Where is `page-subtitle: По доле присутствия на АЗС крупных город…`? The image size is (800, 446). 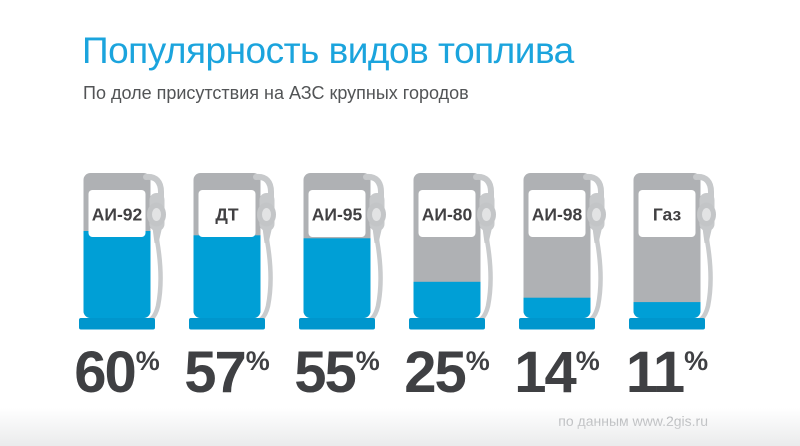
page-subtitle: По доле присутствия на АЗС крупных город… is located at coordinates (276, 92).